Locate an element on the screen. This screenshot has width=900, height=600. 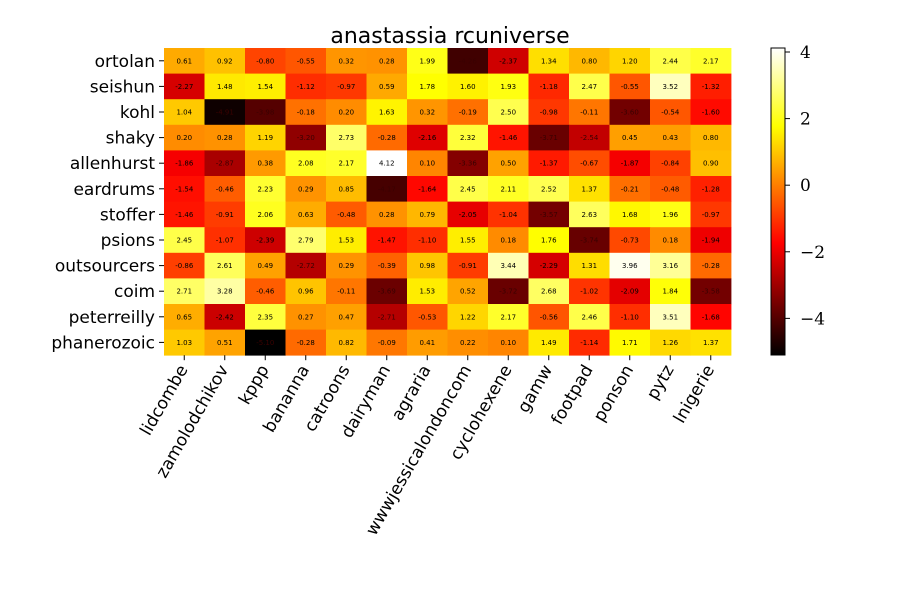
cell-value-label: -1.32 is located at coordinates (711, 87).